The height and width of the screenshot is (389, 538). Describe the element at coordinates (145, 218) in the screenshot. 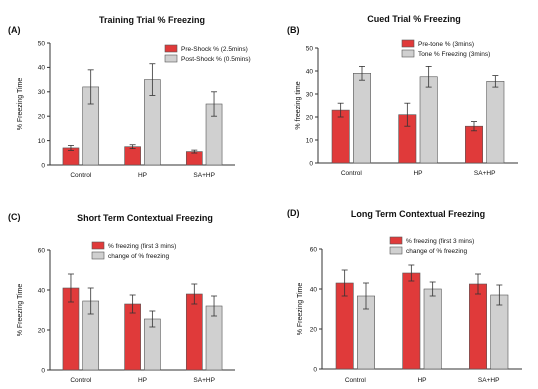

I see `chart-title: Short Term Contextual Freezing` at that location.